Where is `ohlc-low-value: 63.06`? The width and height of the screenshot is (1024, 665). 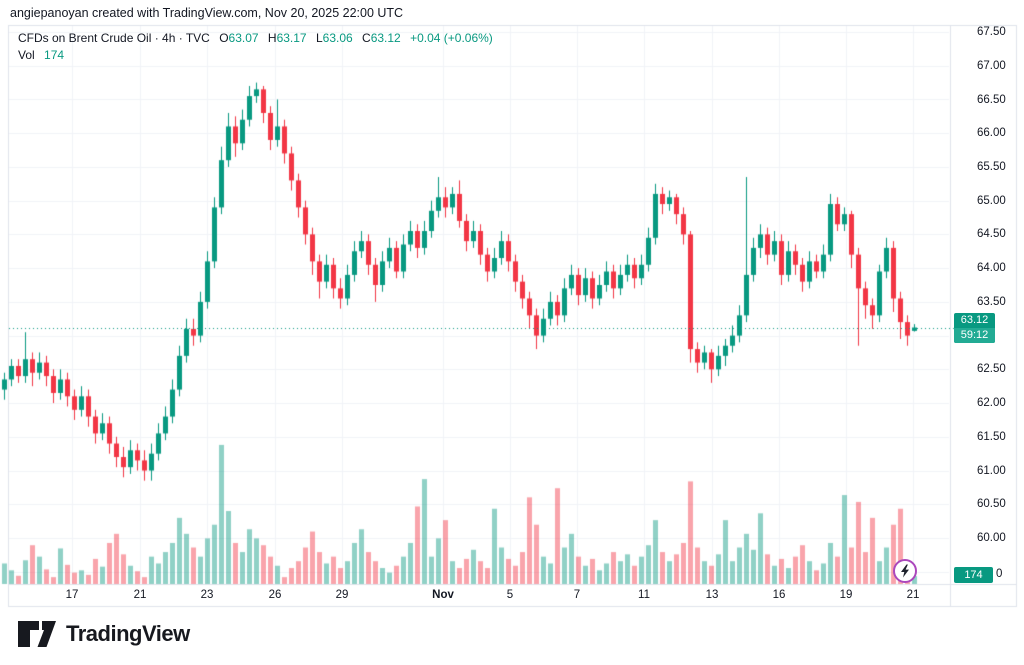
ohlc-low-value: 63.06 is located at coordinates (337, 38).